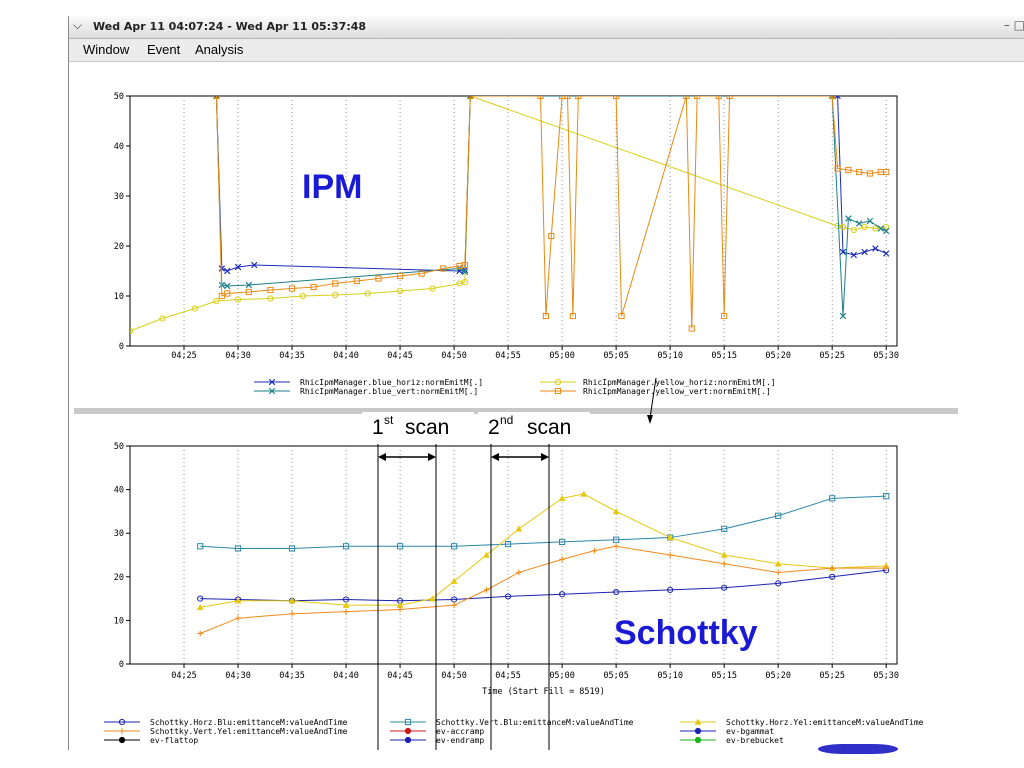 The width and height of the screenshot is (1024, 768). What do you see at coordinates (292, 356) in the screenshot?
I see `x-tick-label: 04;35` at bounding box center [292, 356].